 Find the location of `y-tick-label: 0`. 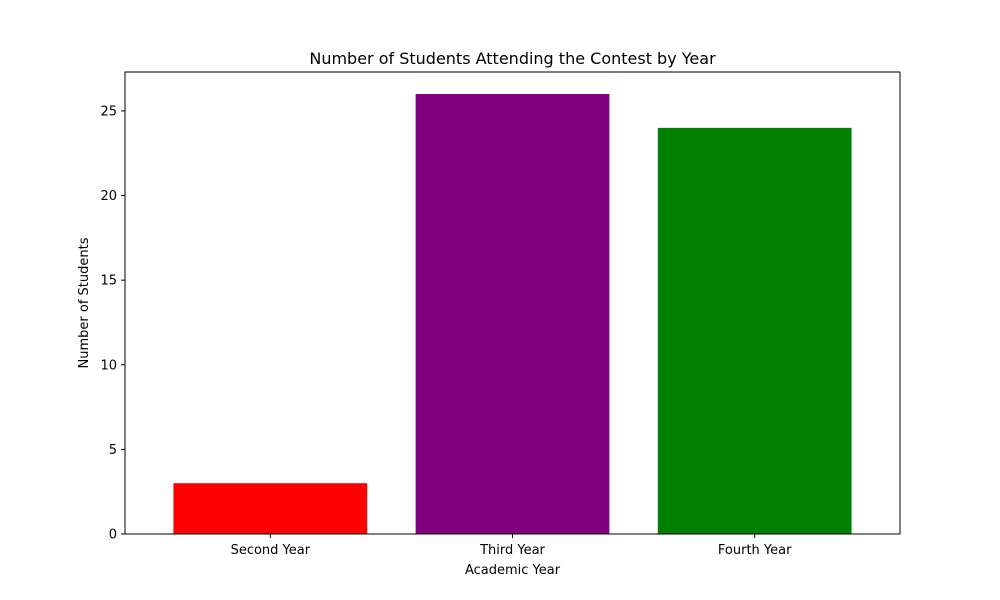

y-tick-label: 0 is located at coordinates (113, 535).